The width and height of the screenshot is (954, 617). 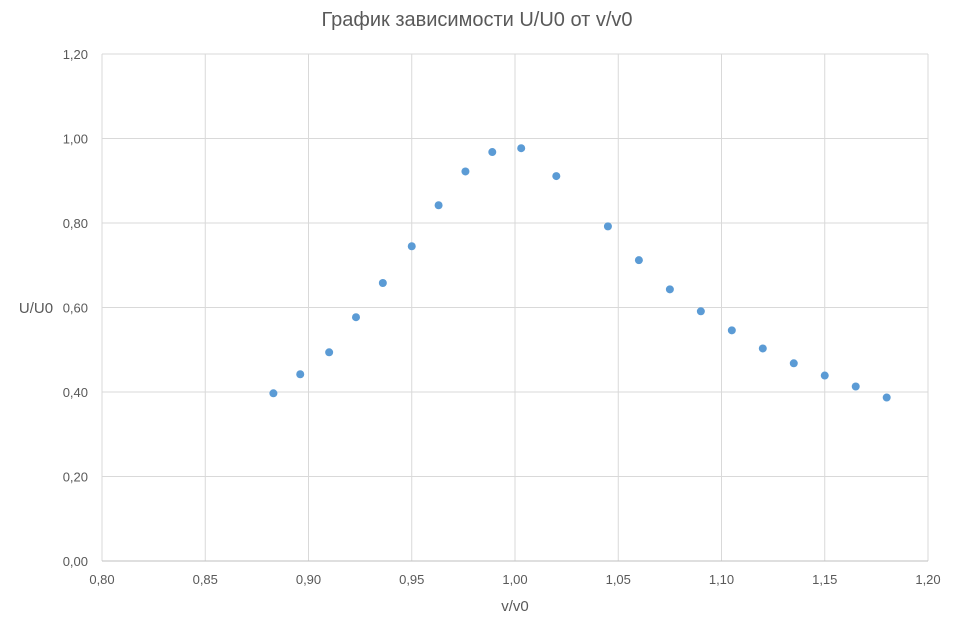 I want to click on x-tick-label: 0,85, so click(x=205, y=579).